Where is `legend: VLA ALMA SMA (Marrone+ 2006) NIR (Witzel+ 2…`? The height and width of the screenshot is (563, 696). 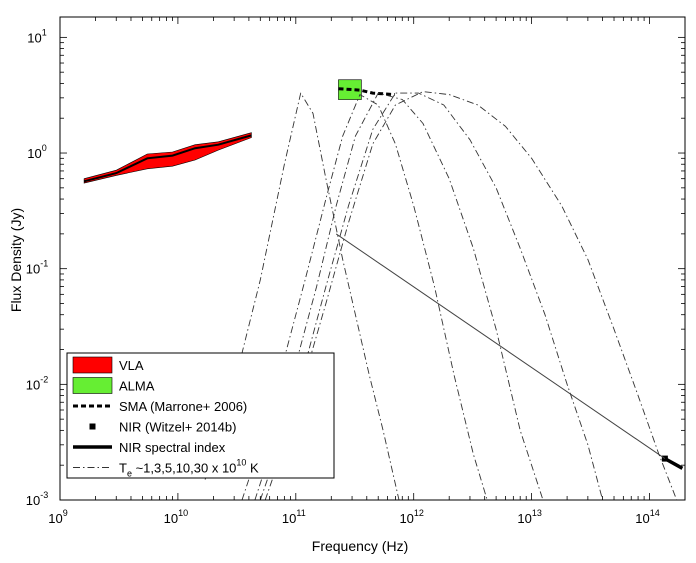 legend: VLA ALMA SMA (Marrone+ 2006) NIR (Witzel+ 2… is located at coordinates (200, 415).